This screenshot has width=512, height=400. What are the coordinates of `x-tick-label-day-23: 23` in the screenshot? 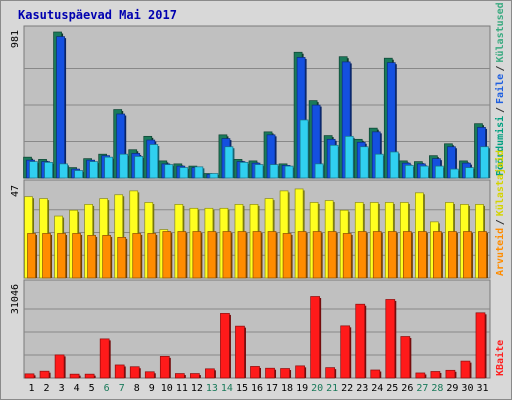 It's located at (362, 388).